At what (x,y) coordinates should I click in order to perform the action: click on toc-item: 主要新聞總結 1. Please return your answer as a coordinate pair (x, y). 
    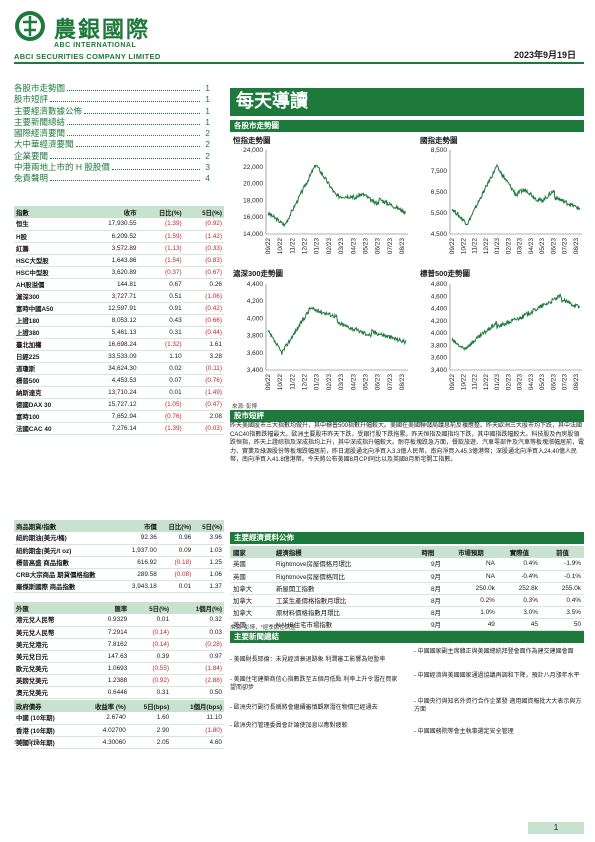
    Looking at the image, I should click on (112, 121).